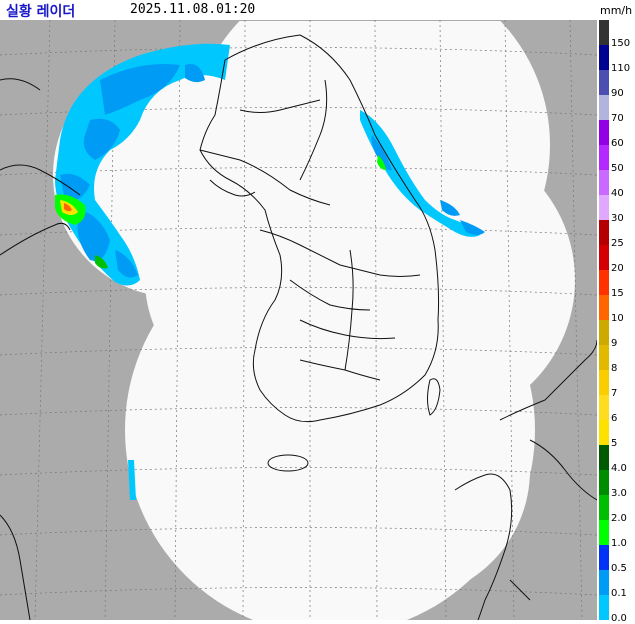 The image size is (635, 624). Describe the element at coordinates (617, 118) in the screenshot. I see `legend-label: 70` at that location.